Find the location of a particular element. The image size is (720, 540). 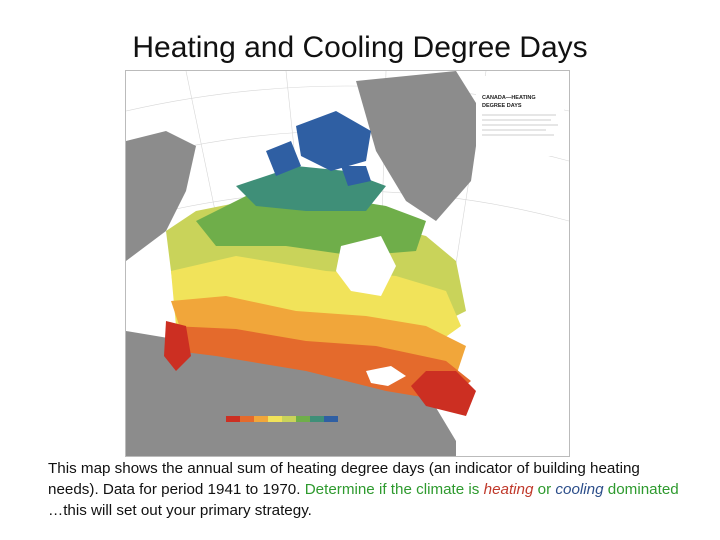

title-block is located at coordinates (520, 116).